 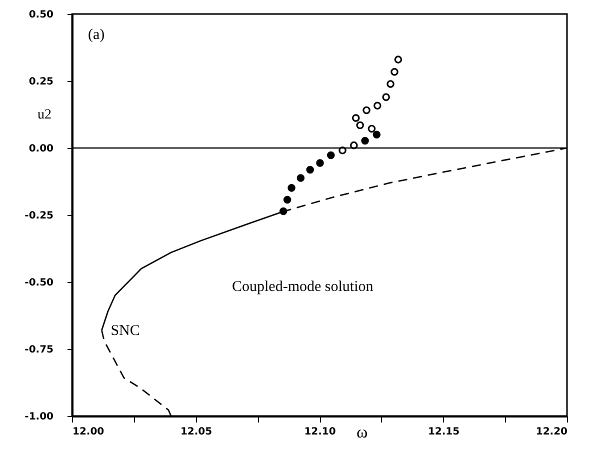 I want to click on annotation: (a), so click(x=96, y=35).